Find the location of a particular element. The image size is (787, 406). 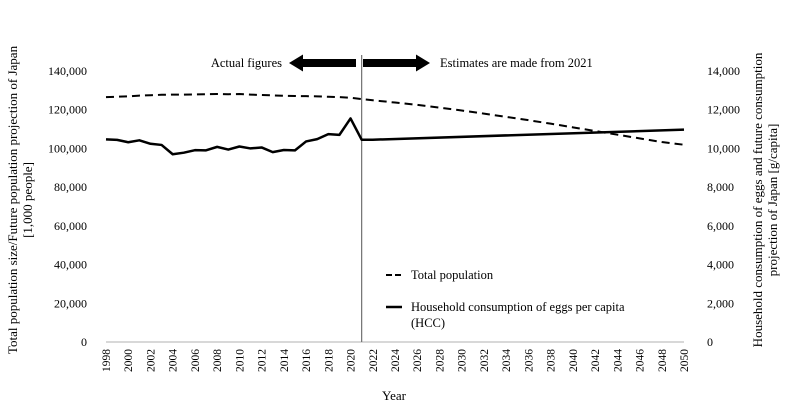

legend-label-hcc-line2: (HCC) is located at coordinates (428, 323).